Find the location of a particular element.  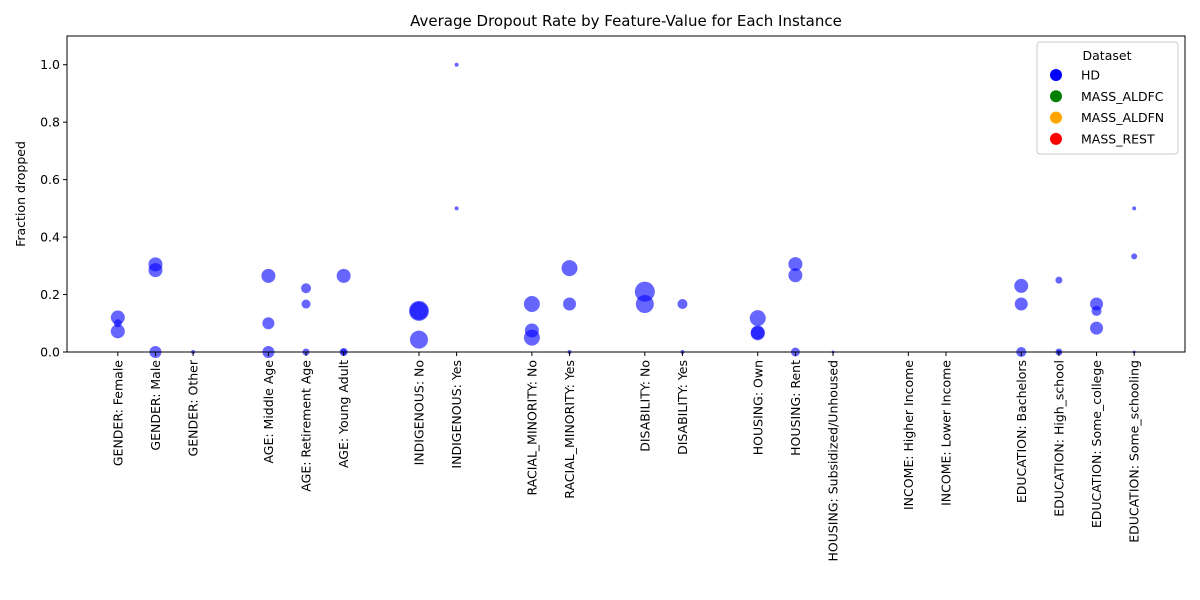

data-point-disability-no is located at coordinates (644, 304).